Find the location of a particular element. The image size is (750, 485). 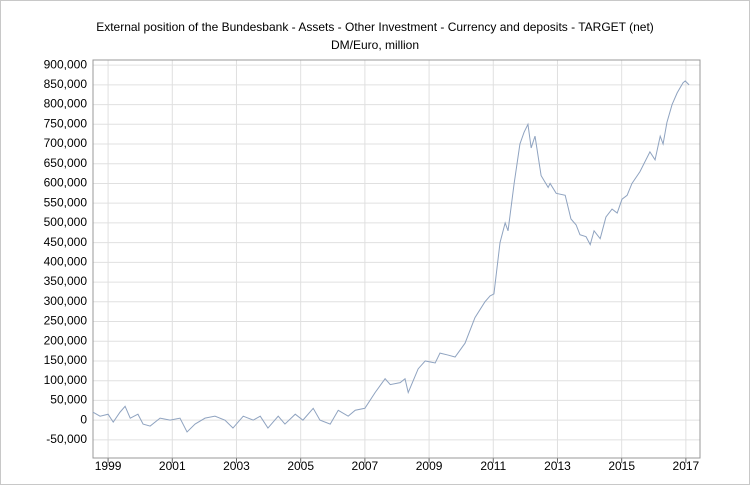

y-tick-label: 550,000 is located at coordinates (66, 202).